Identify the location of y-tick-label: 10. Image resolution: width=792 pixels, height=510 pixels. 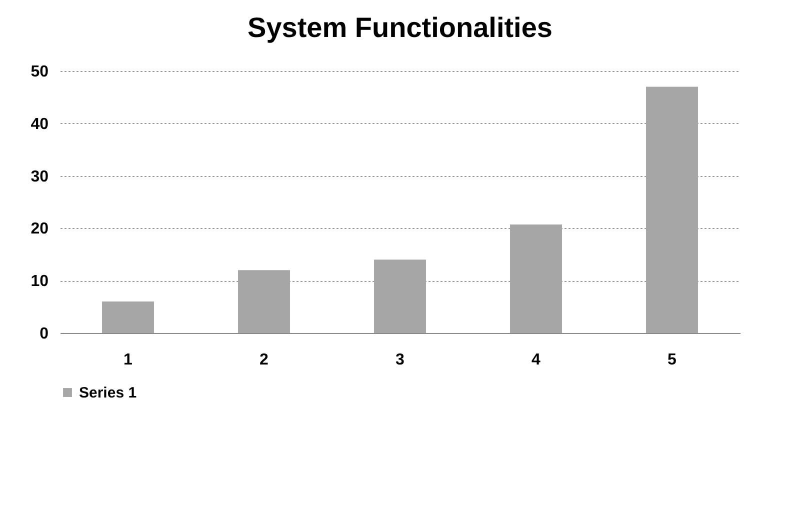
(39, 281).